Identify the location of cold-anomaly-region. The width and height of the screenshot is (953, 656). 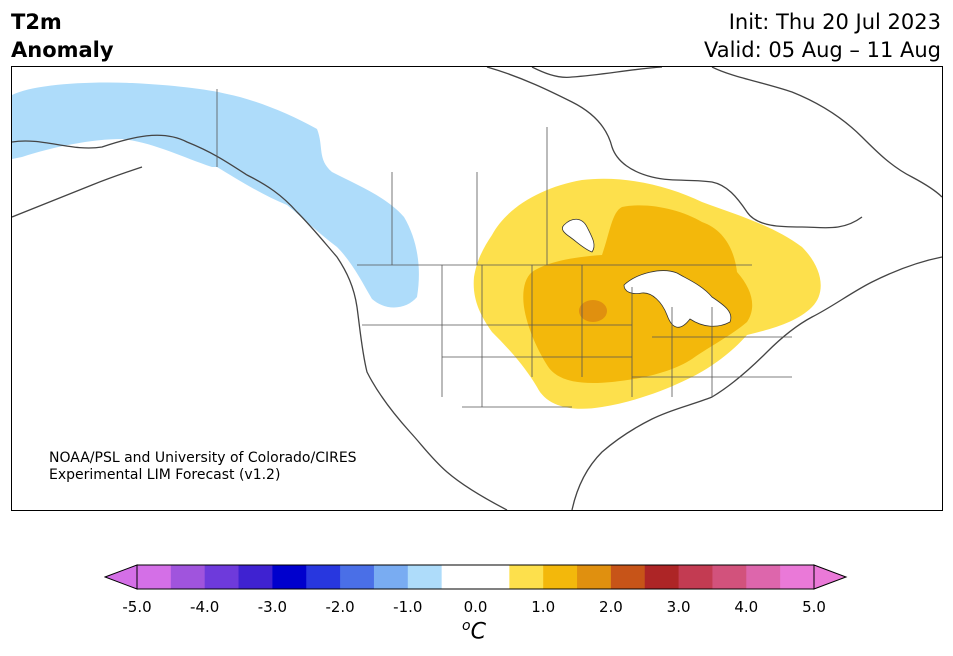
(215, 195).